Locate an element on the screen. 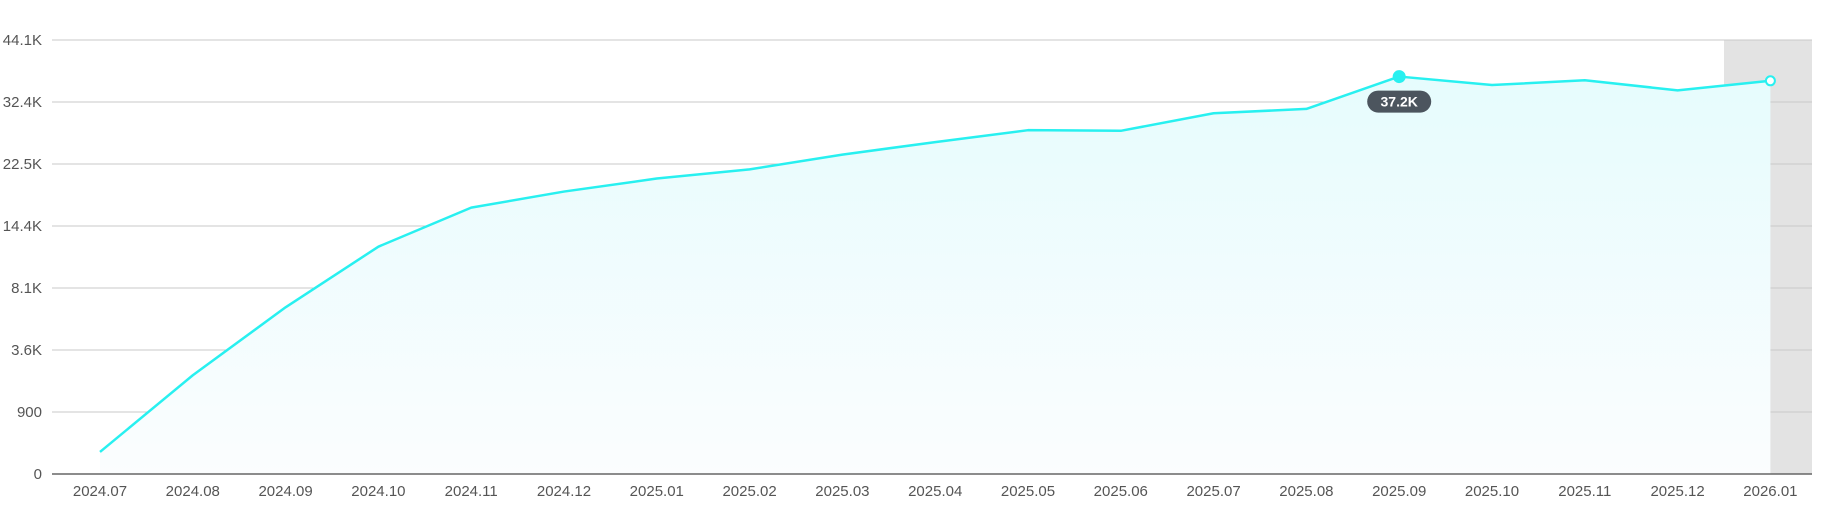 The width and height of the screenshot is (1825, 505). x-tick-label: 2024.08 is located at coordinates (193, 491).